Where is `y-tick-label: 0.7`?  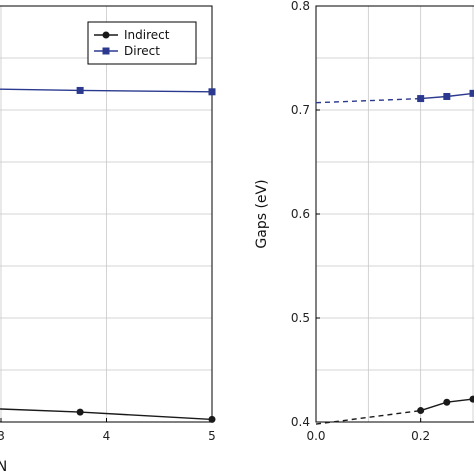
y-tick-label: 0.7 is located at coordinates (300, 110).